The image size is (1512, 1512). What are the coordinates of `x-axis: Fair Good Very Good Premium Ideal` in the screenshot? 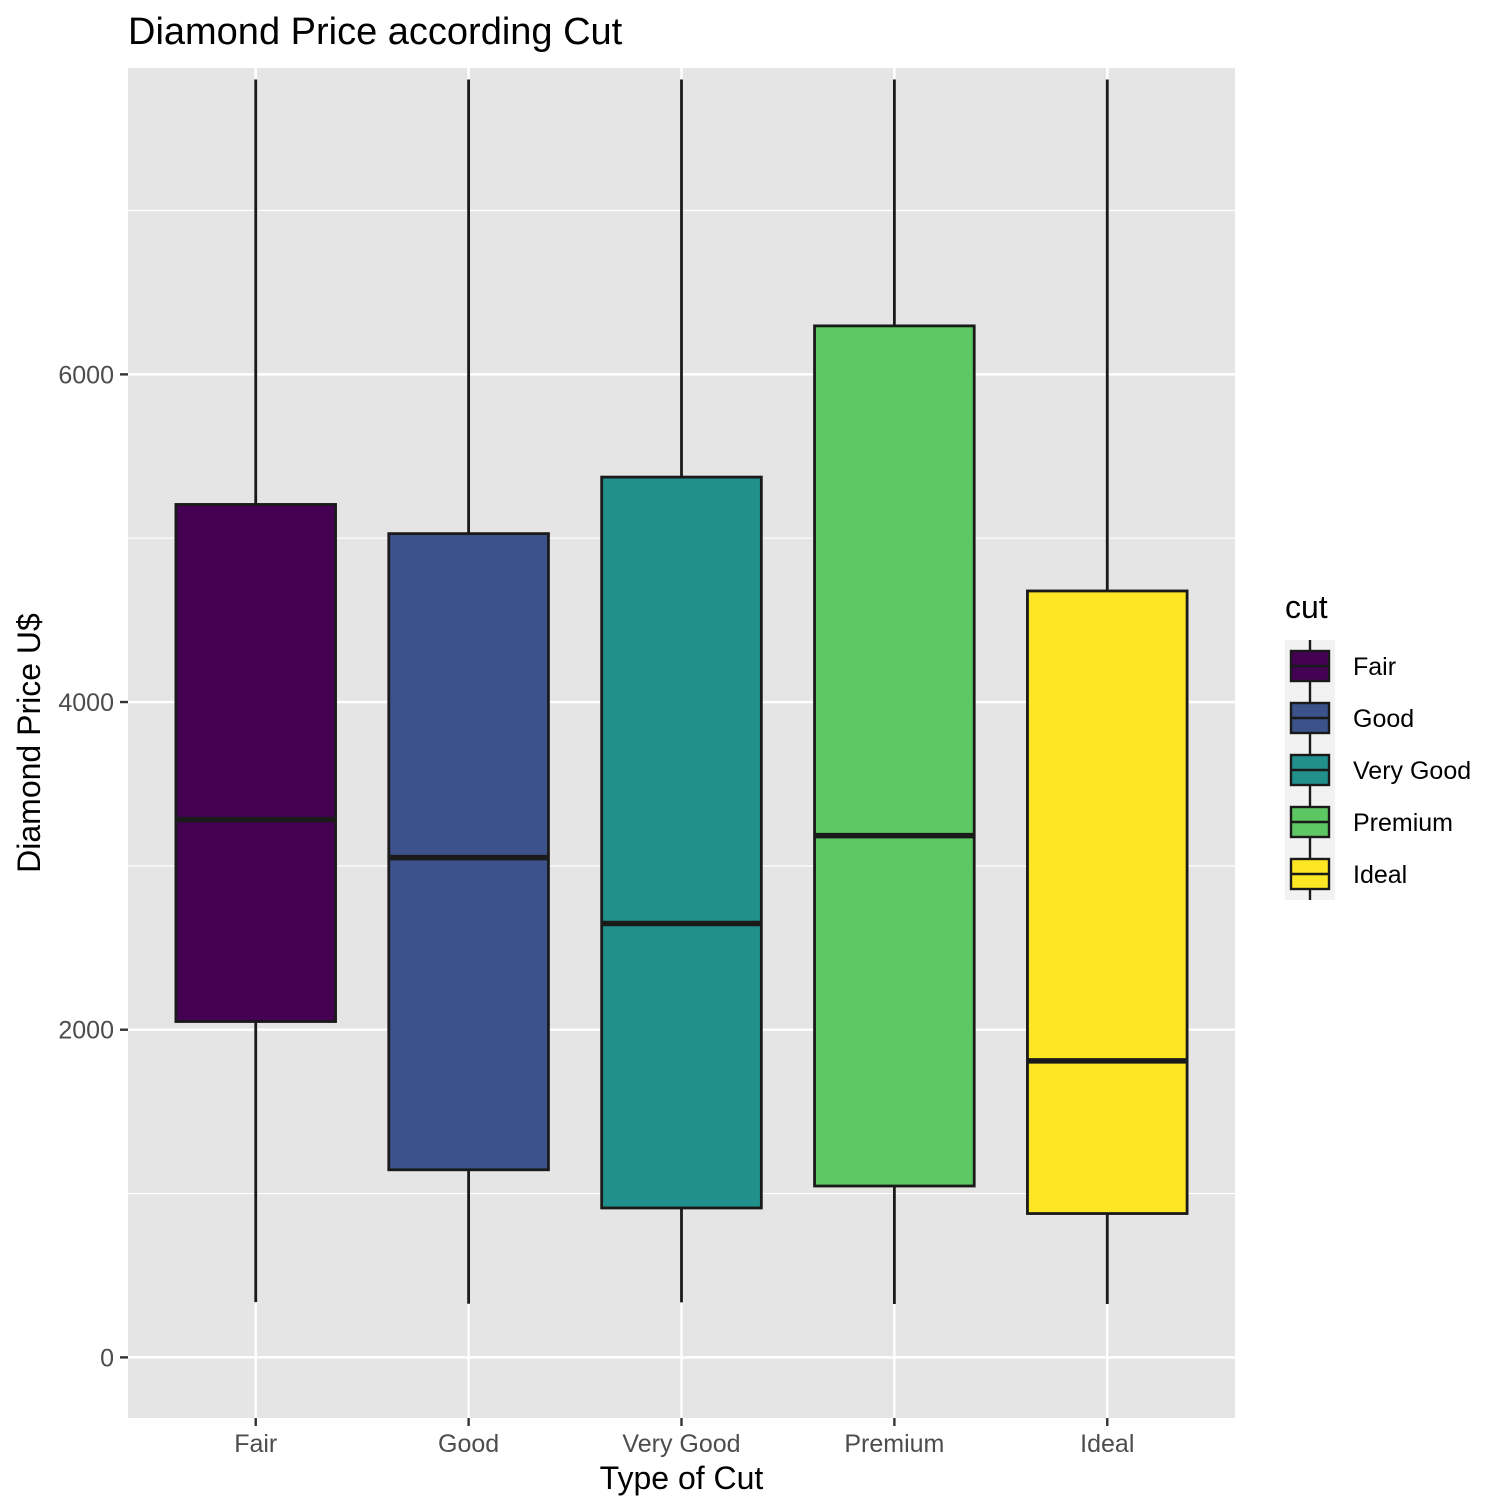 It's located at (684, 1438).